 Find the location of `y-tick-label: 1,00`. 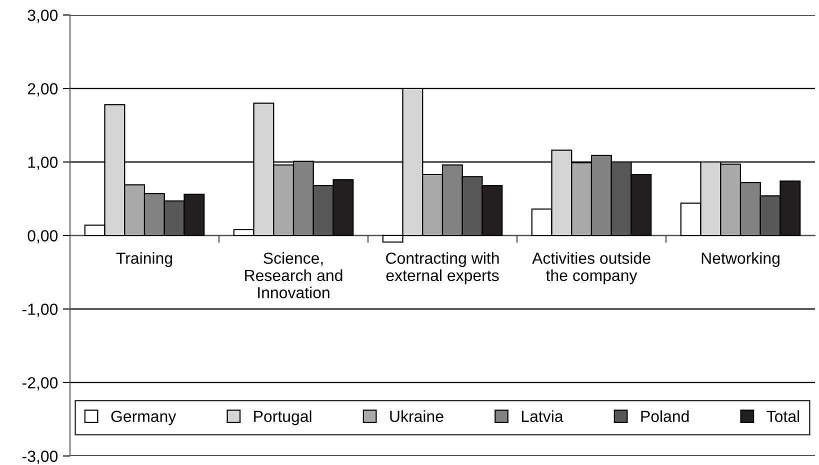

y-tick-label: 1,00 is located at coordinates (43, 163).